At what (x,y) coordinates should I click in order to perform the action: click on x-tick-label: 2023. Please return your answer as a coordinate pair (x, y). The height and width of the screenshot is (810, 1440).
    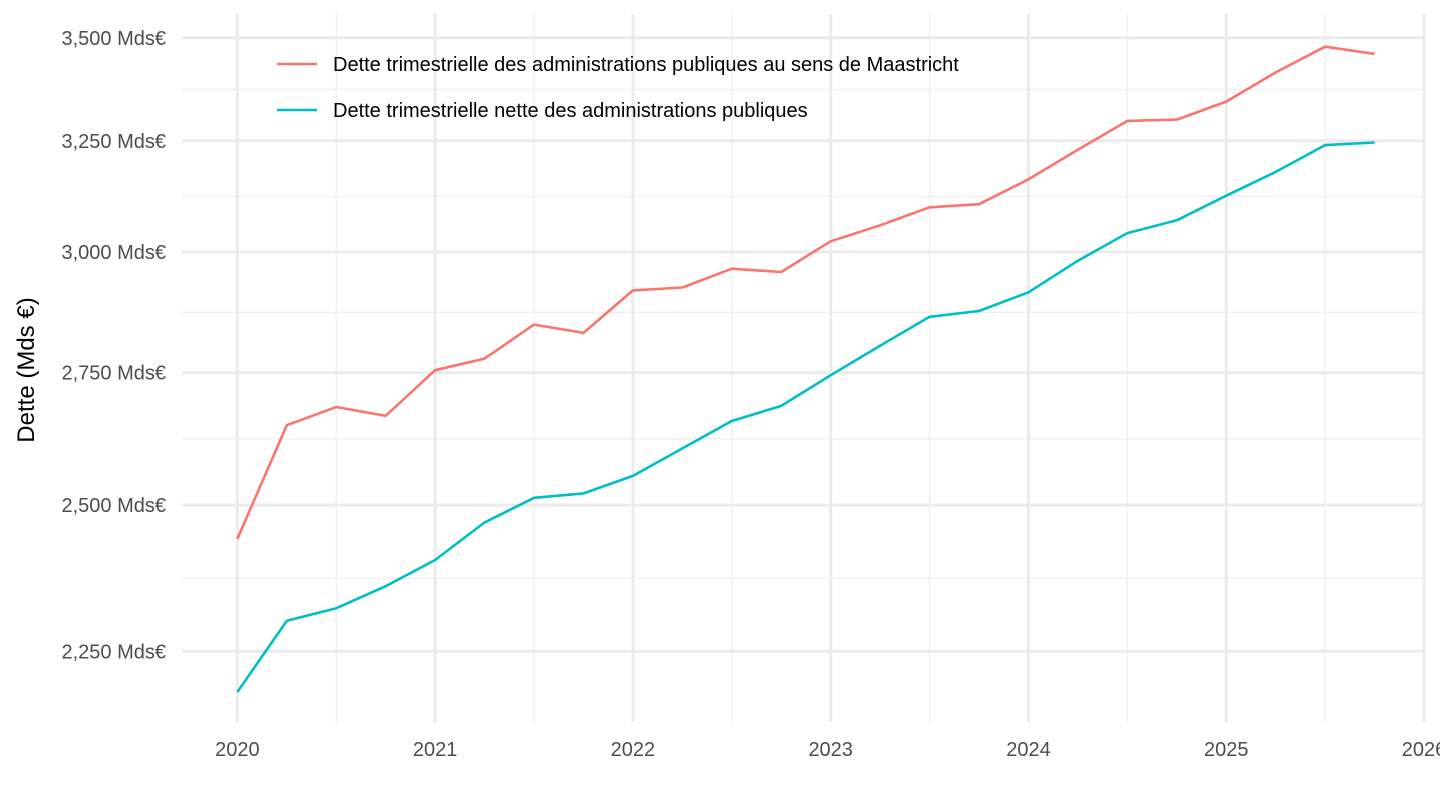
    Looking at the image, I should click on (830, 750).